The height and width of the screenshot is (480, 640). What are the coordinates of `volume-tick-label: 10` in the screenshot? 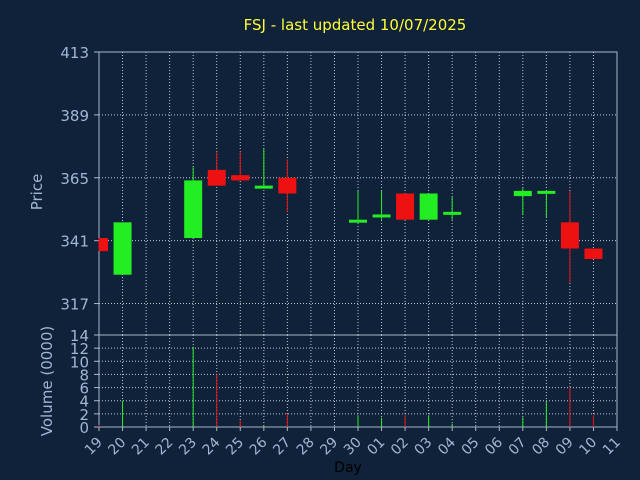 It's located at (79, 362).